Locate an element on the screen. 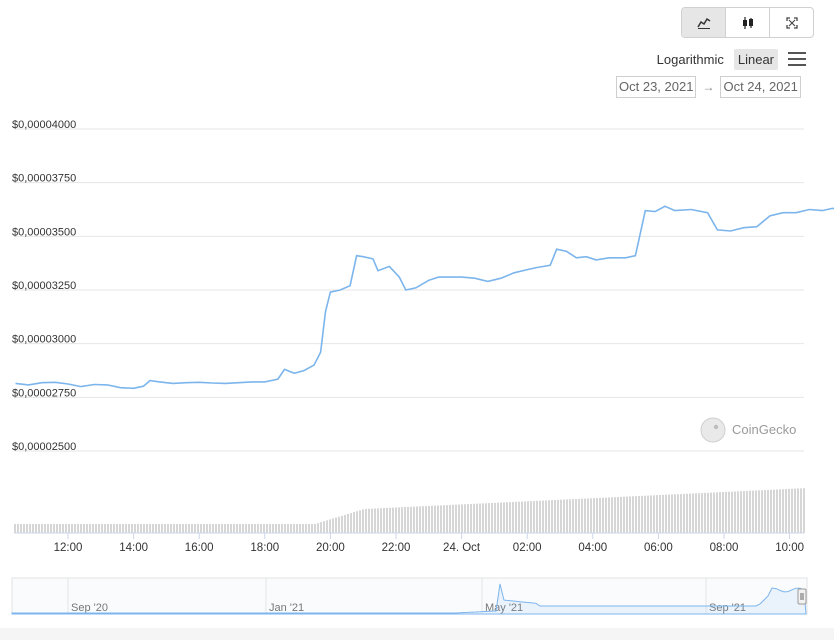 Image resolution: width=834 pixels, height=640 pixels. x-tick-label: 04:00 is located at coordinates (592, 548).